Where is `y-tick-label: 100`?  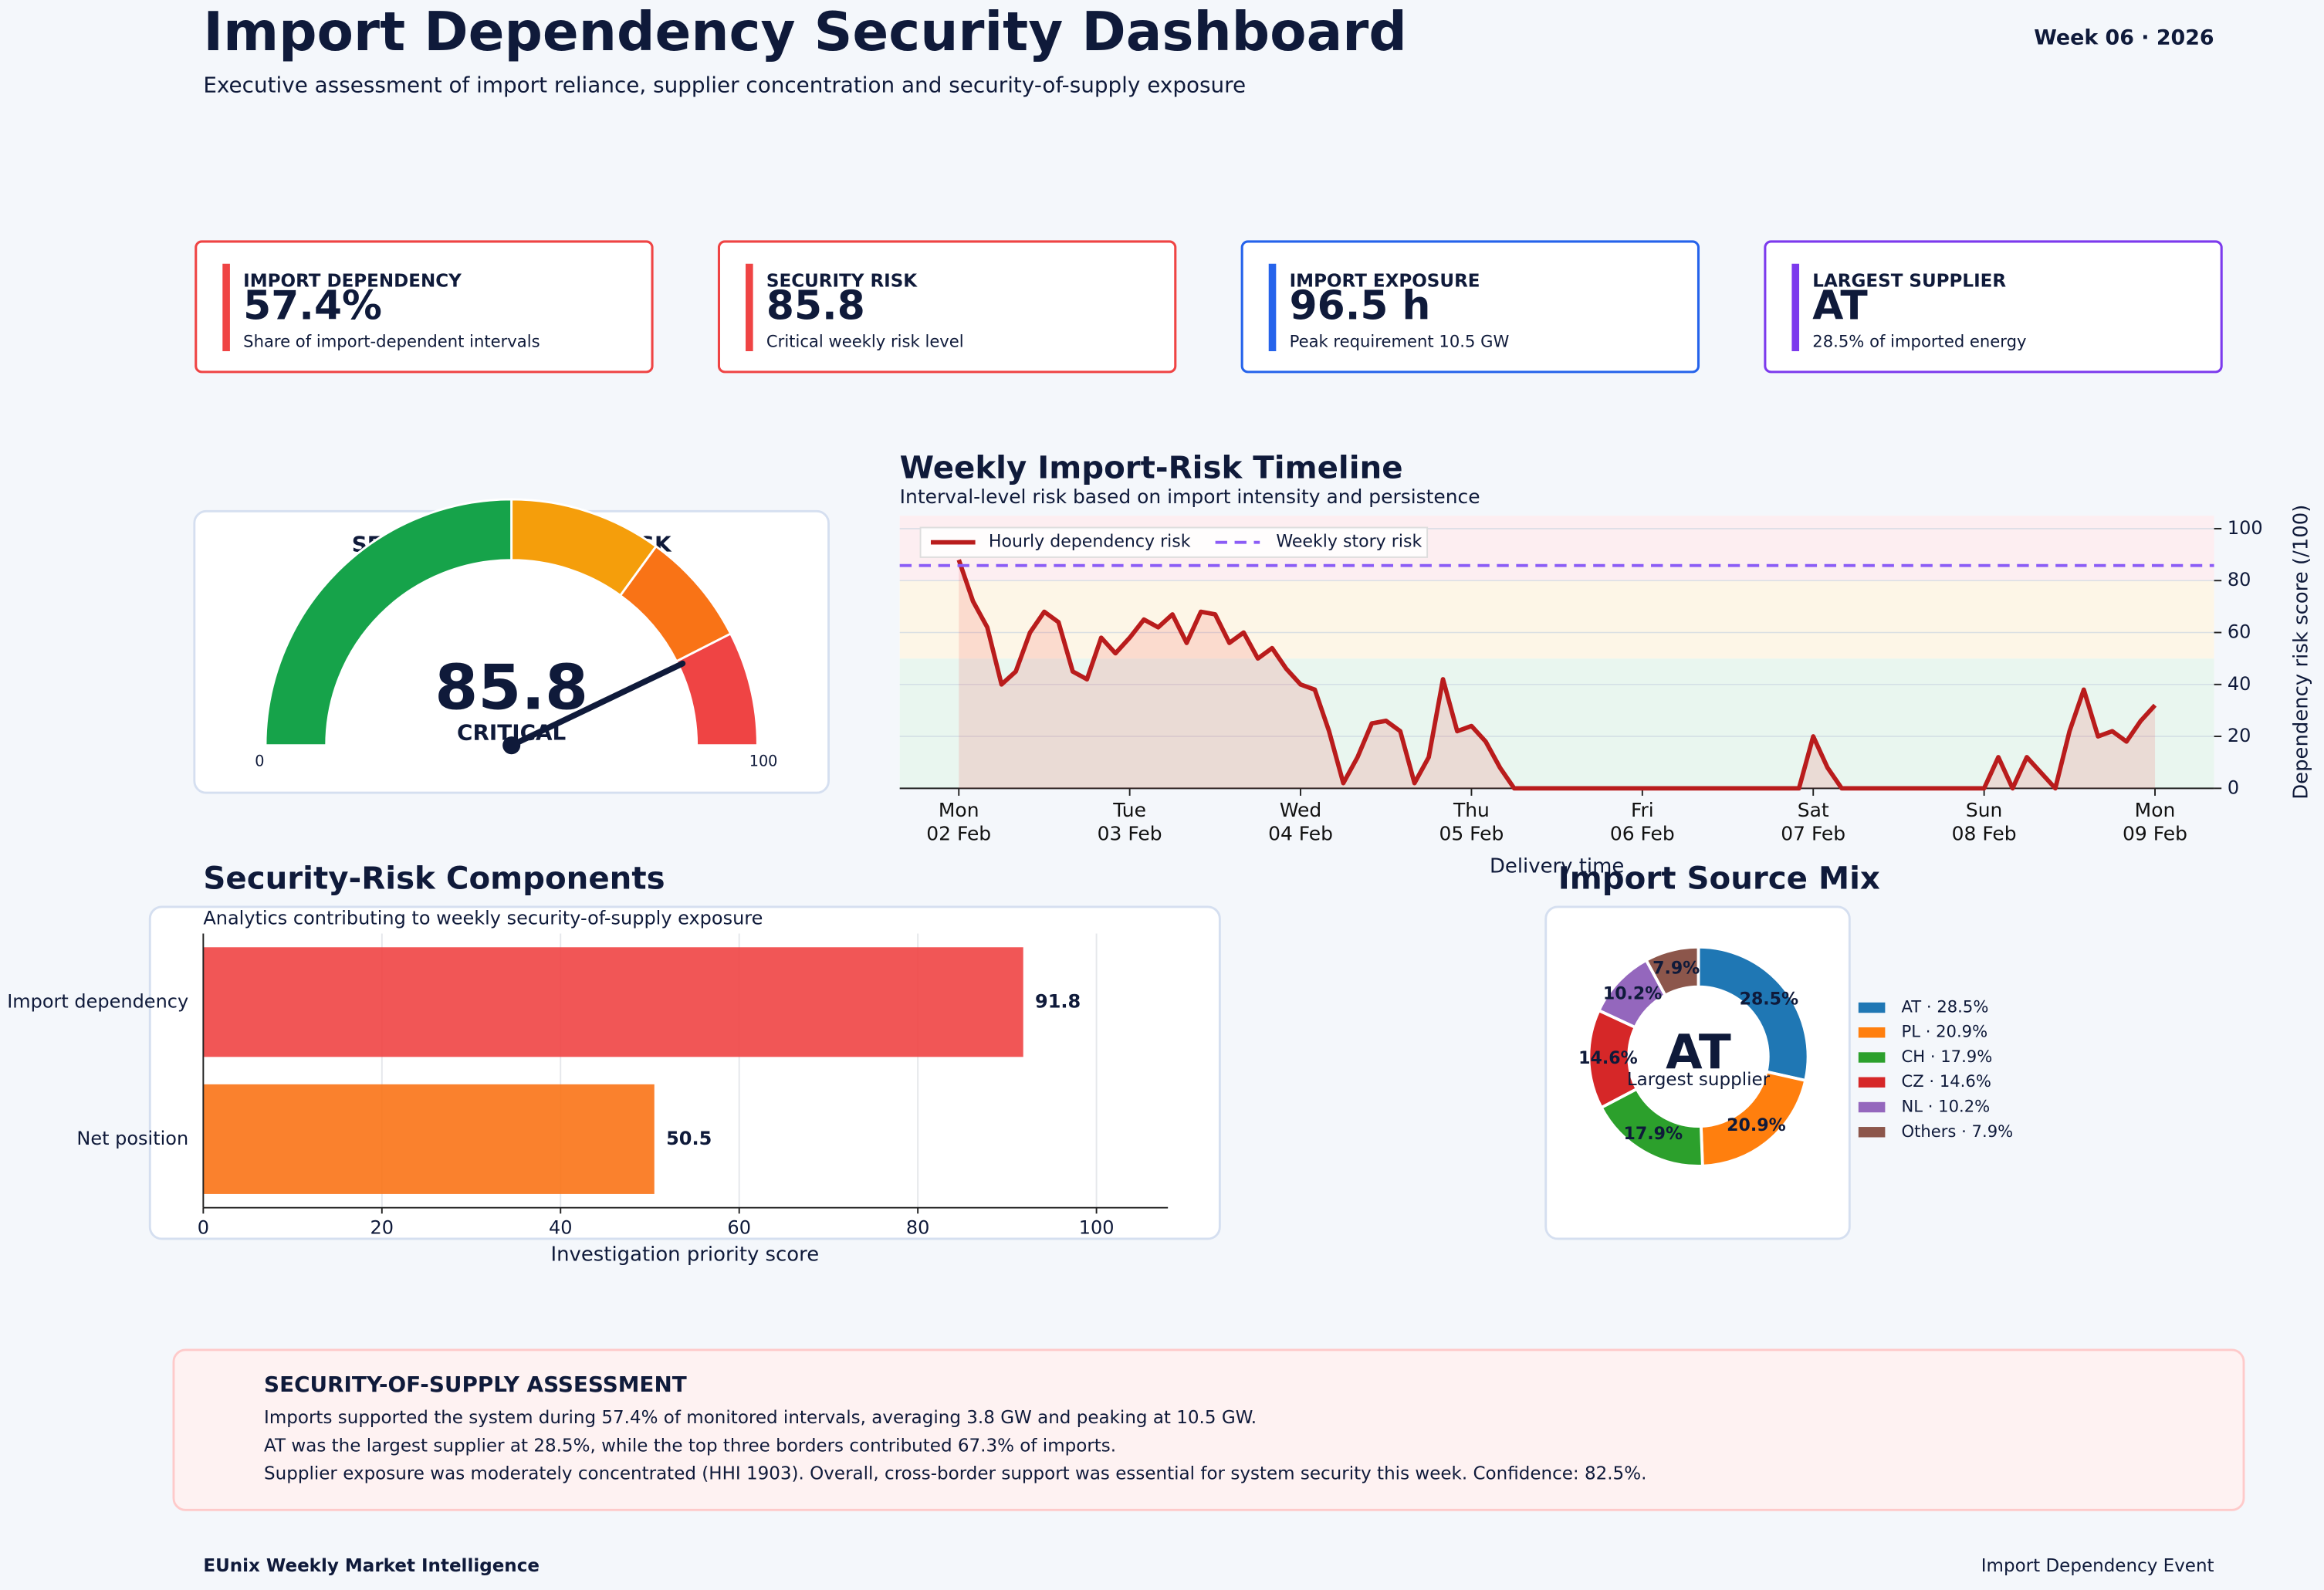
y-tick-label: 100 is located at coordinates (2245, 528).